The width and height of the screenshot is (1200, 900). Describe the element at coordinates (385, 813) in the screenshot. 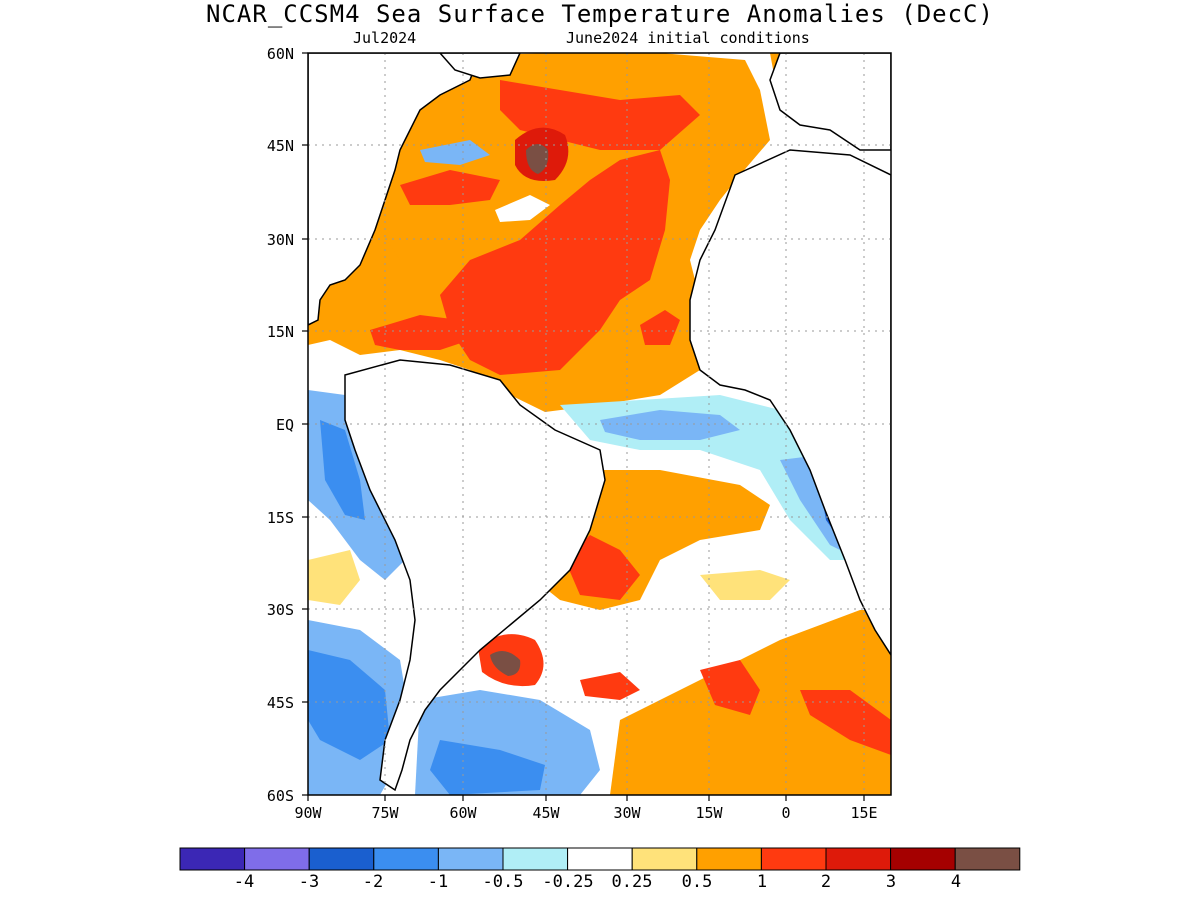

I see `lon-label-75w: 75W` at that location.